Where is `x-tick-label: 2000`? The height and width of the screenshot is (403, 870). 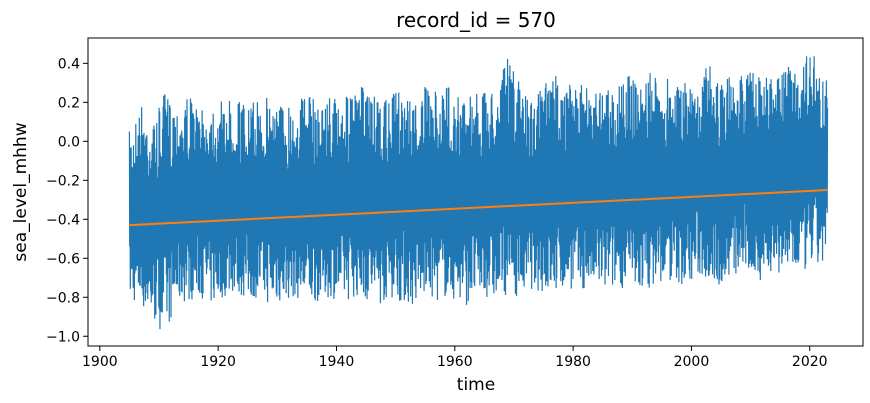
x-tick-label: 2000 is located at coordinates (692, 362).